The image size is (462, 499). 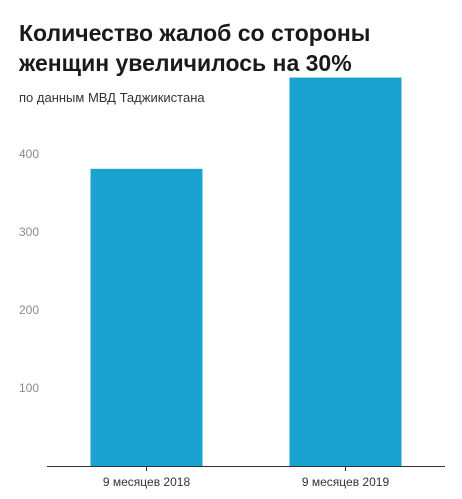 I want to click on y-tick-label: 400, so click(x=29, y=154).